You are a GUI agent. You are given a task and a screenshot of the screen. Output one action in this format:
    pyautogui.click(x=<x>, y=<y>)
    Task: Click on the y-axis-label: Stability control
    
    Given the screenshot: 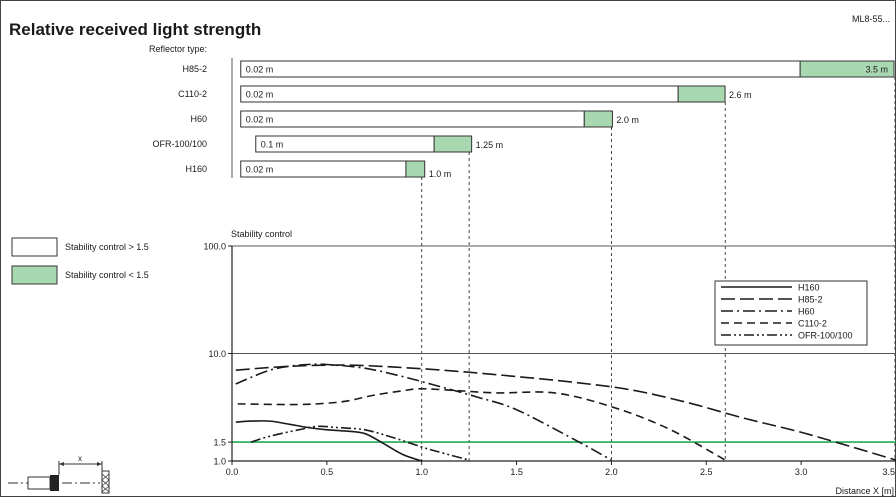 What is the action you would take?
    pyautogui.click(x=261, y=234)
    